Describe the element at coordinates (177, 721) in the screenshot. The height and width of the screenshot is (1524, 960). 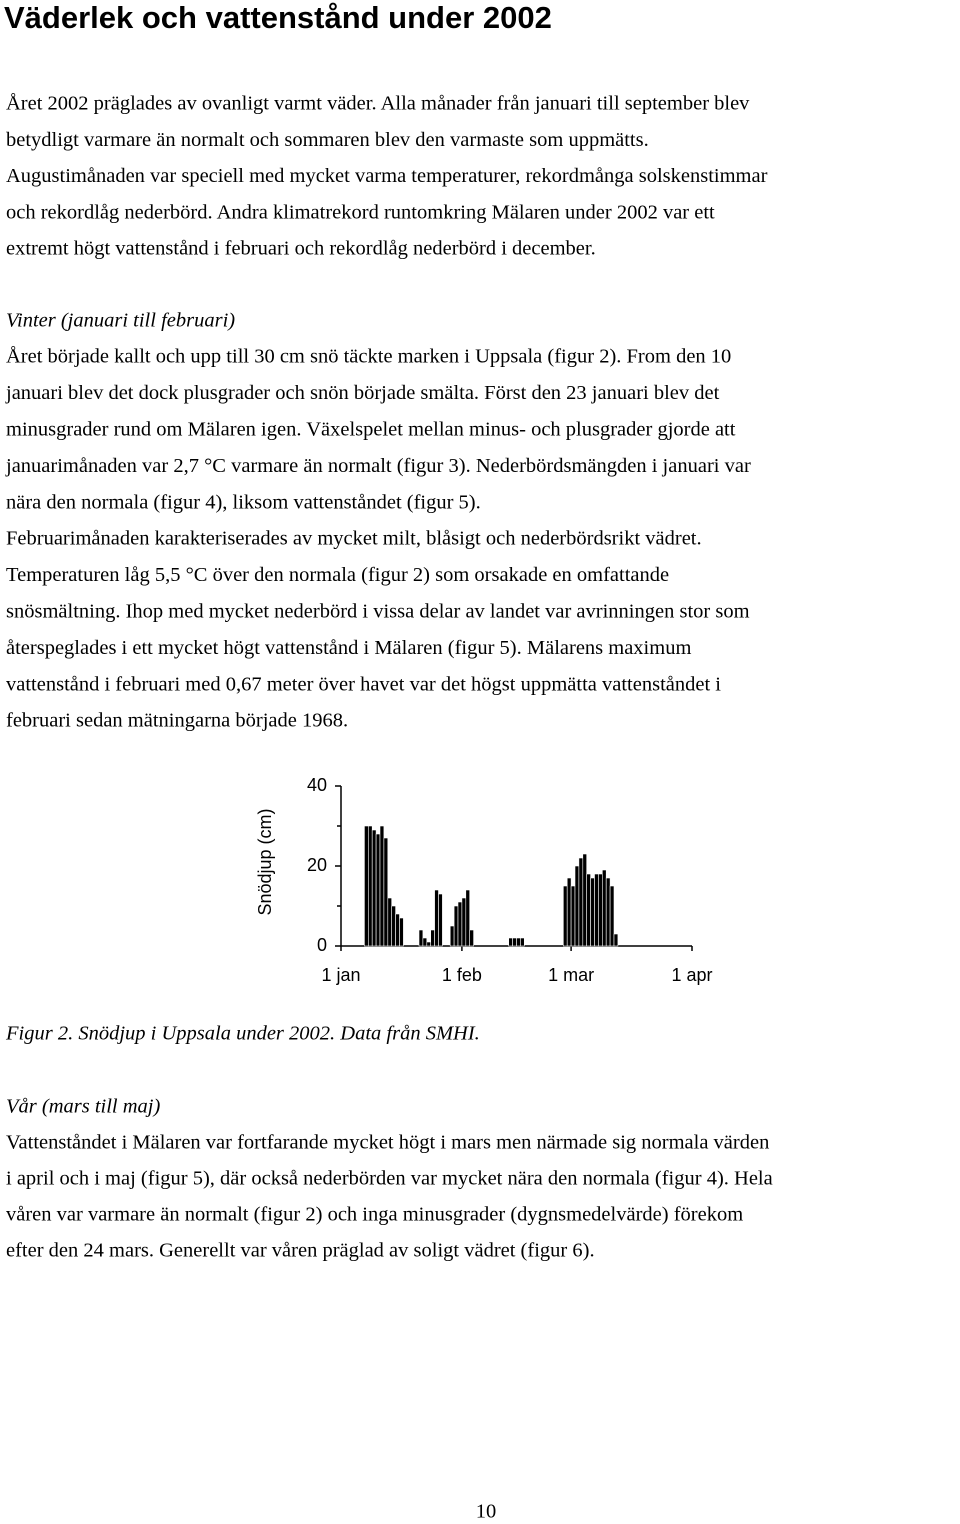
I see `text-line: februari sedan mätningarna började 1968.` at that location.